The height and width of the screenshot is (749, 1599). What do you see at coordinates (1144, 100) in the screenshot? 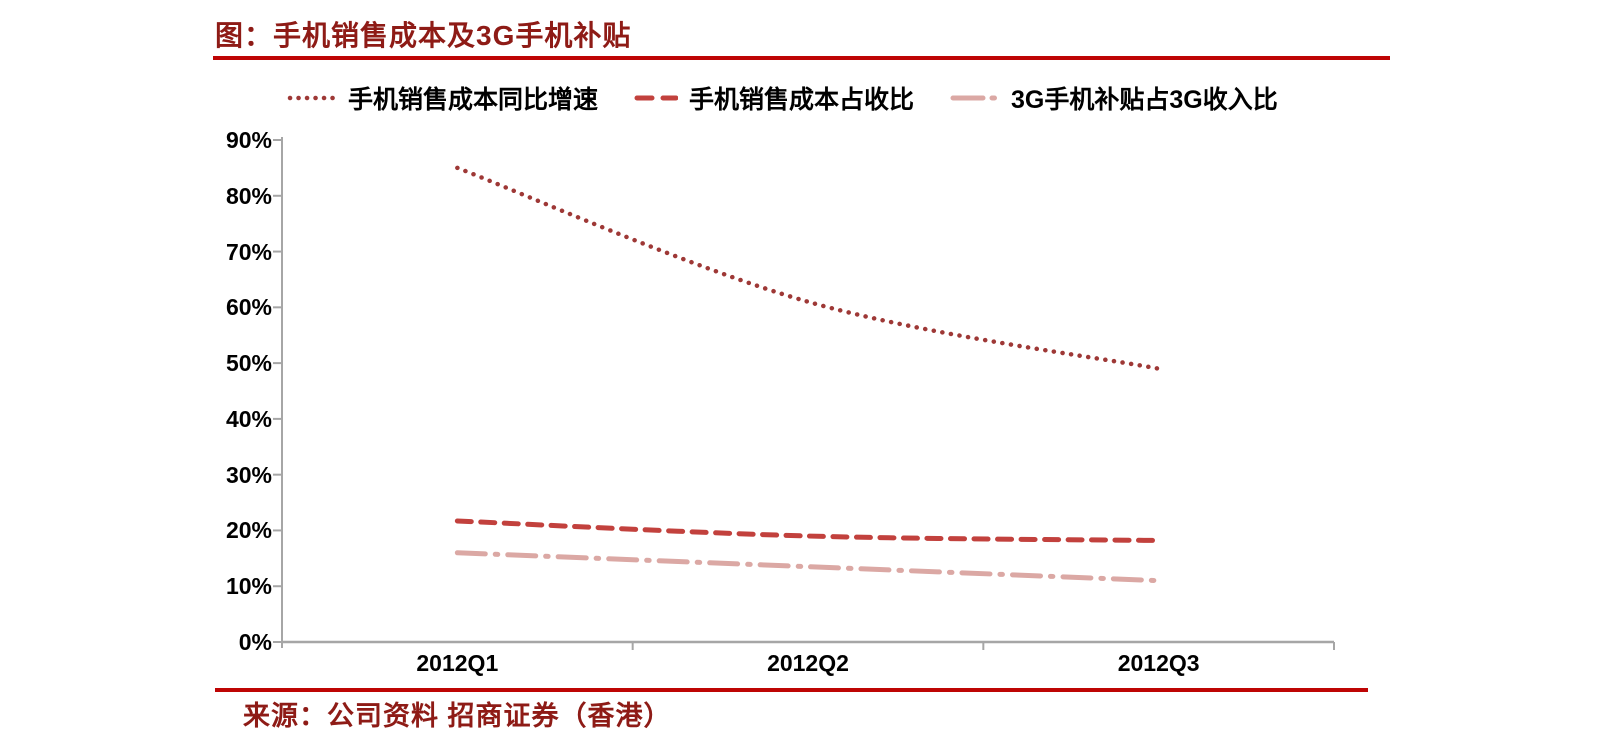
I see `legend-label-3g-subsidy-ratio: 3G手机补贴占3G收入比` at bounding box center [1144, 100].